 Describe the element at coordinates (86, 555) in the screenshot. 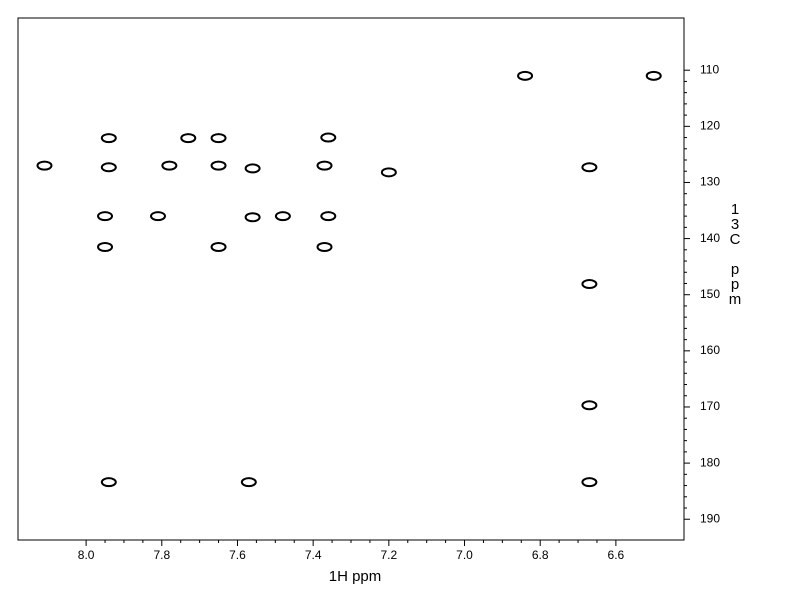

I see `x-tick-label: 8.0` at that location.